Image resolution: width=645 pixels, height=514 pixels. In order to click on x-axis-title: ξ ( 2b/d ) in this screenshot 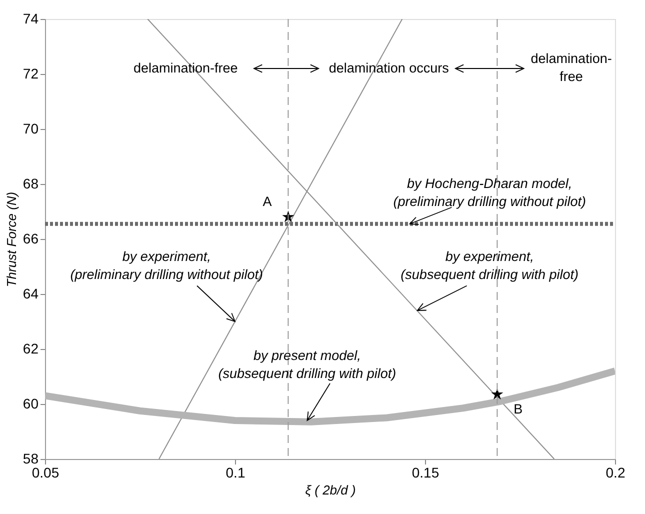, I will do `click(330, 490)`.